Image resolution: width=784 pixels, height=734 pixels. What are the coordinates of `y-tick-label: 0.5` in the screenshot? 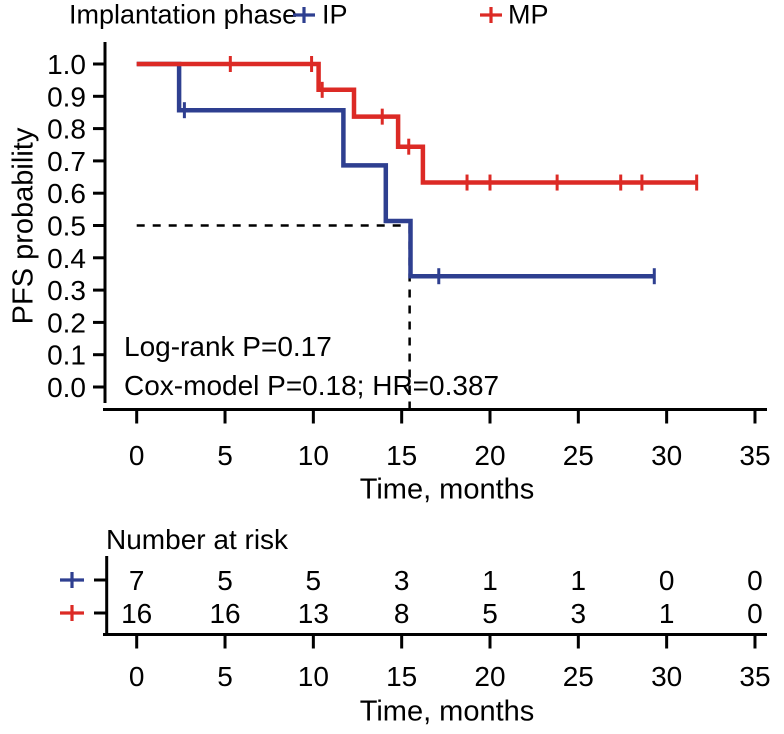 It's located at (66, 226).